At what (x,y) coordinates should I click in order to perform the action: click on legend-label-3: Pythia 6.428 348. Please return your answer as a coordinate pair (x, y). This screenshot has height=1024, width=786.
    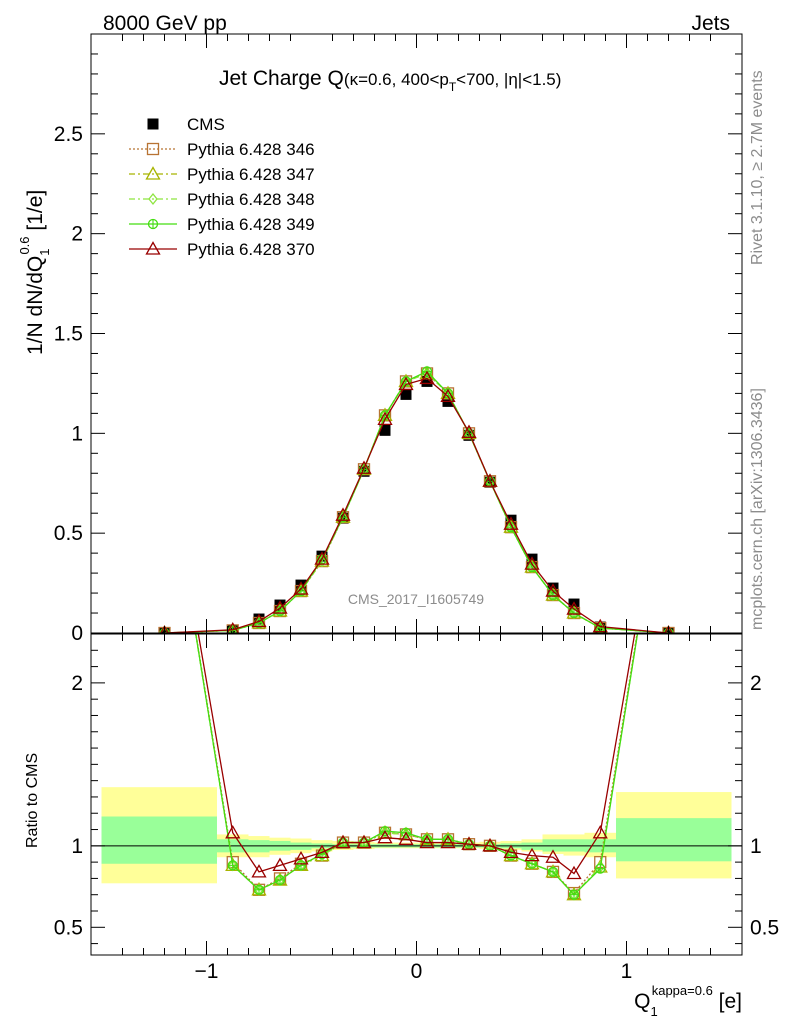
    Looking at the image, I should click on (251, 199).